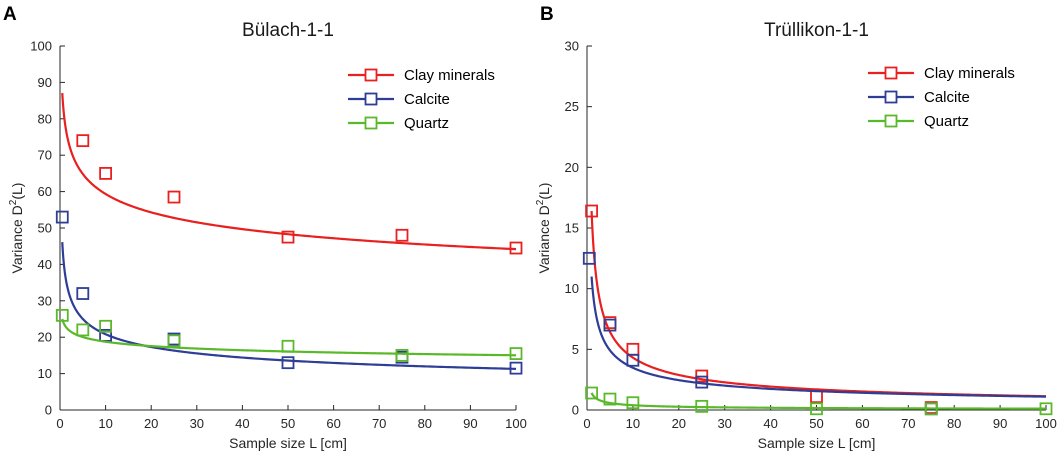 Image resolution: width=1059 pixels, height=455 pixels. Describe the element at coordinates (379, 423) in the screenshot. I see `chart-a-x-tick-label: 70` at that location.